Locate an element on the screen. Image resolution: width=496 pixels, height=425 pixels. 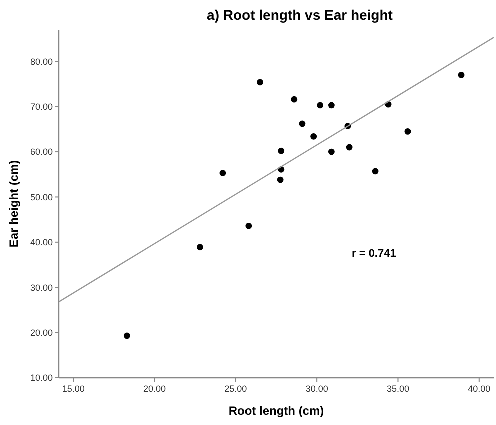
x-tick-label: 20.00 is located at coordinates (155, 389).